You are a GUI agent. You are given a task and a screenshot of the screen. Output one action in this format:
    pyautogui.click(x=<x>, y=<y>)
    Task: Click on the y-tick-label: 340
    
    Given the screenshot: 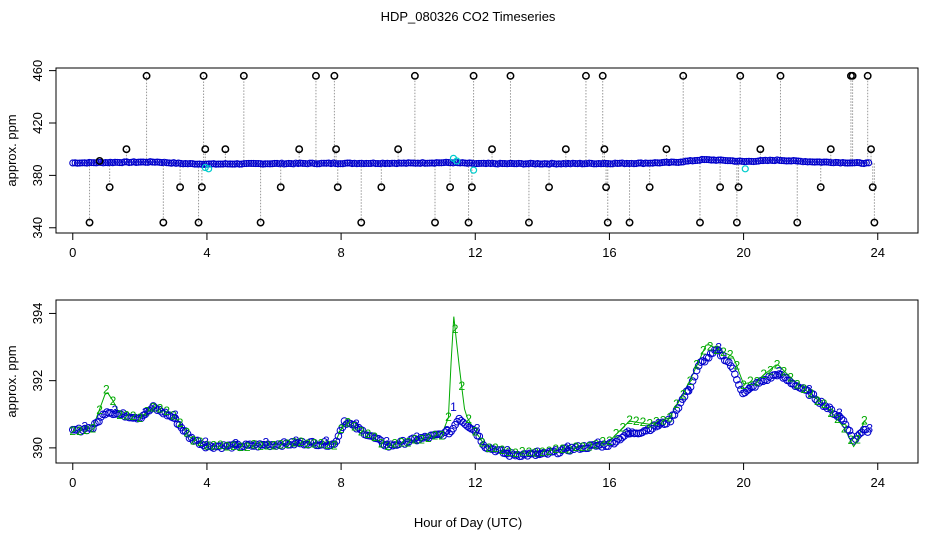 What is the action you would take?
    pyautogui.click(x=37, y=228)
    